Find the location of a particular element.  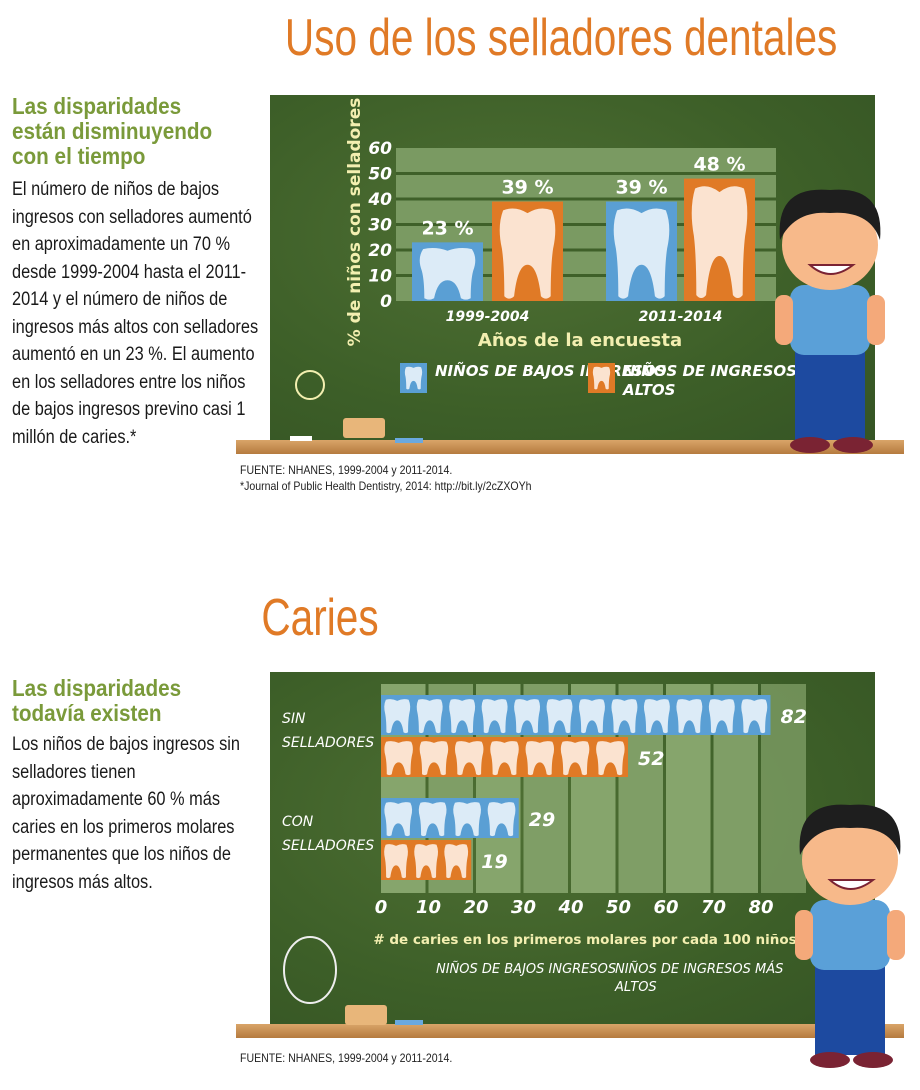

y-tick-label: 40 is located at coordinates (379, 200).